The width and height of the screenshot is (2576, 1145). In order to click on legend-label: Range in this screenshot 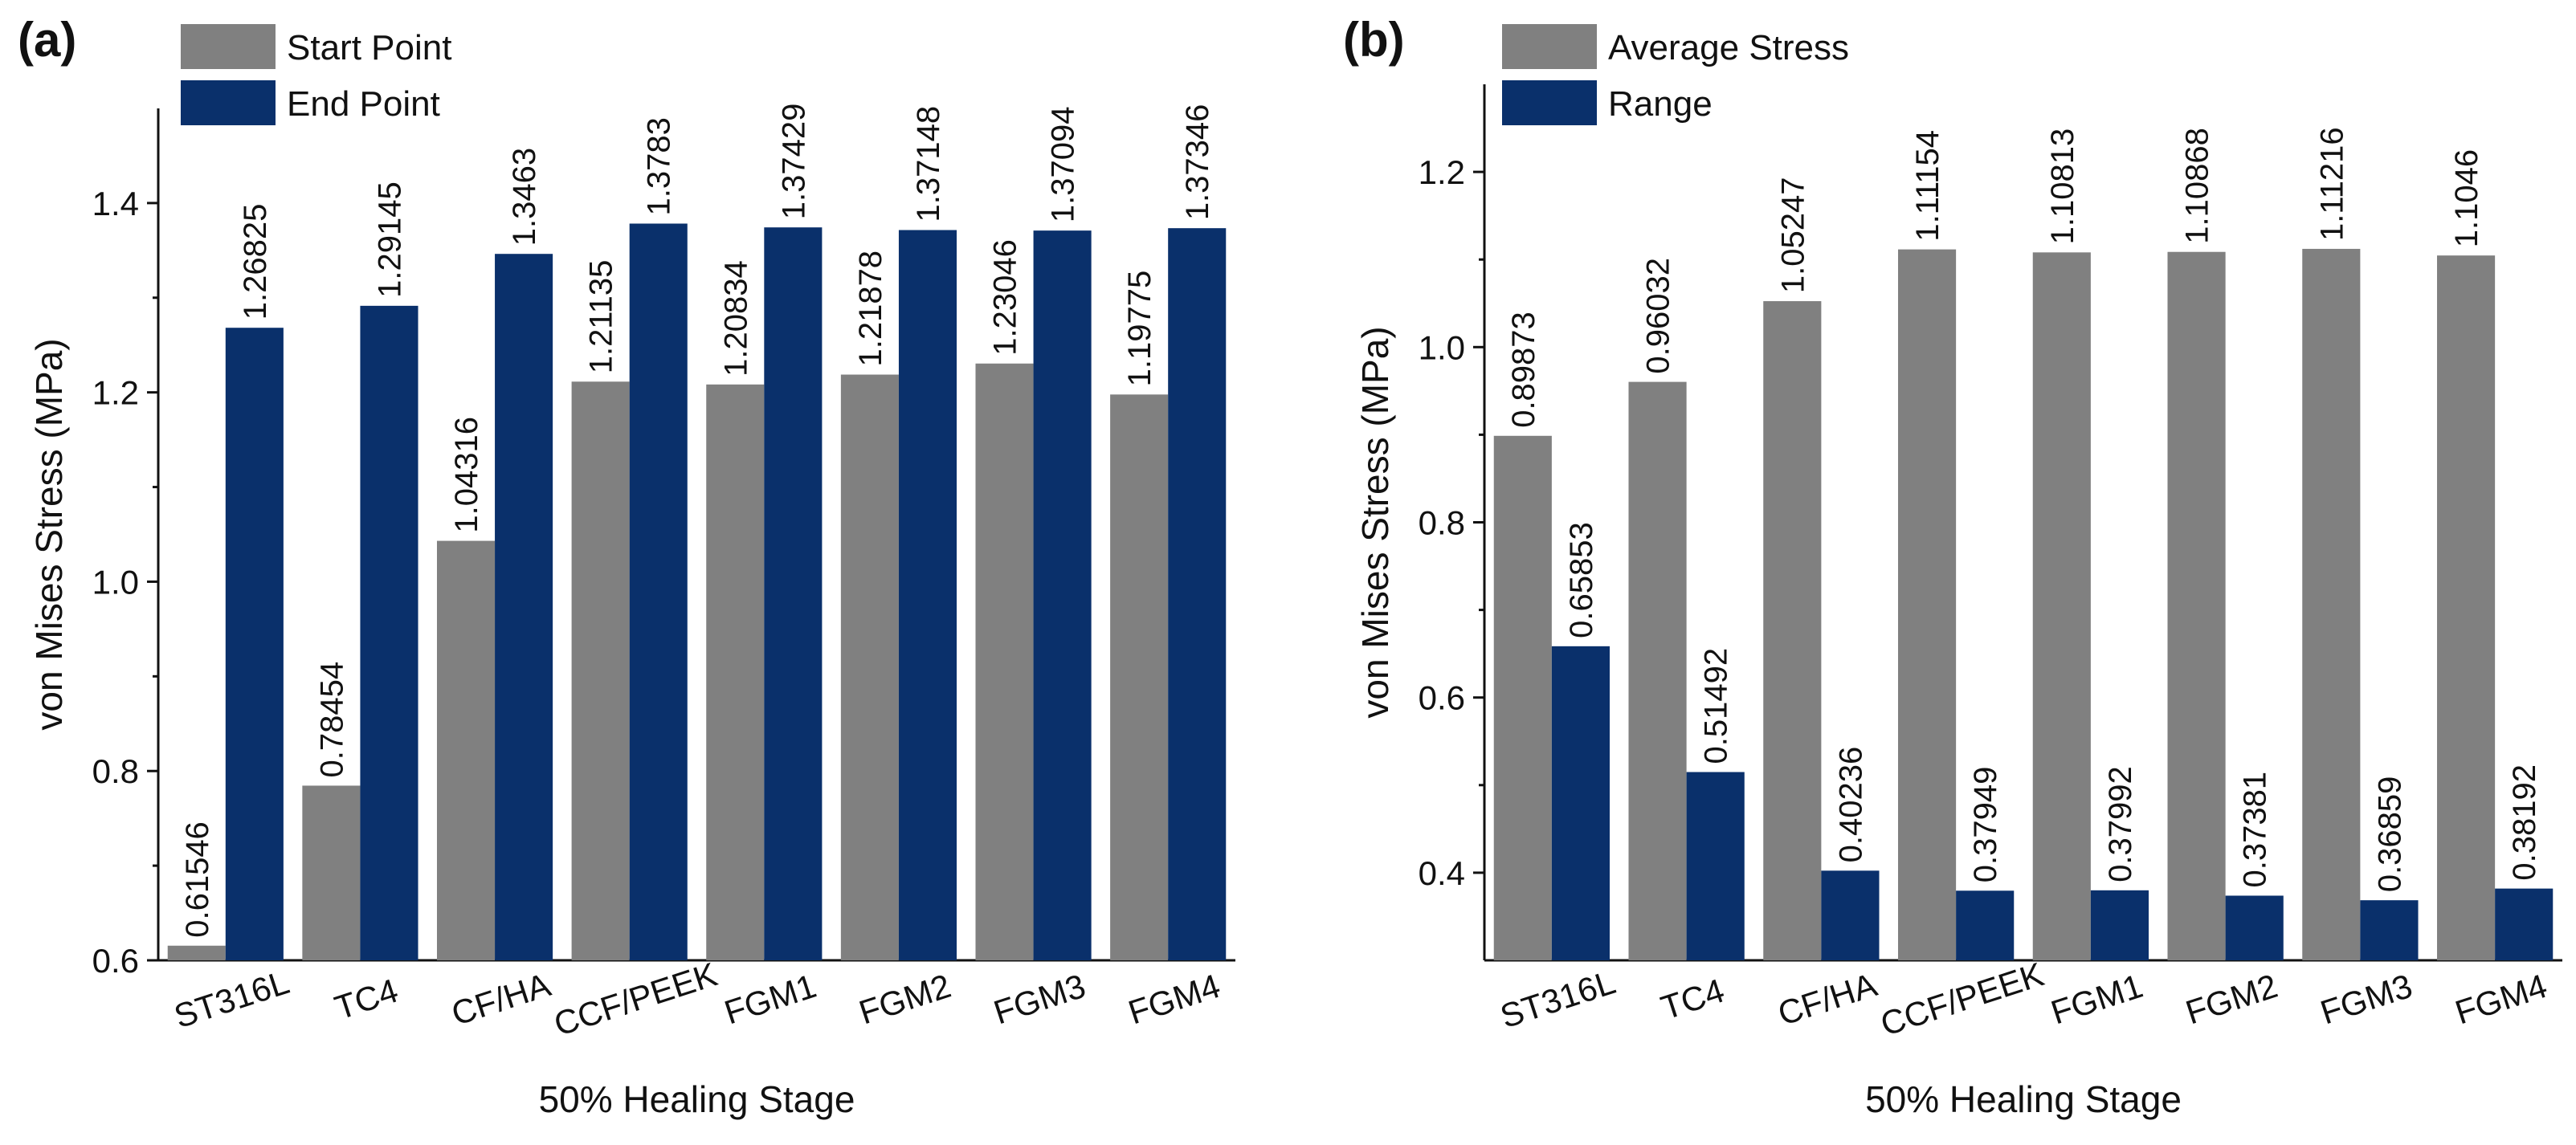, I will do `click(1660, 104)`.